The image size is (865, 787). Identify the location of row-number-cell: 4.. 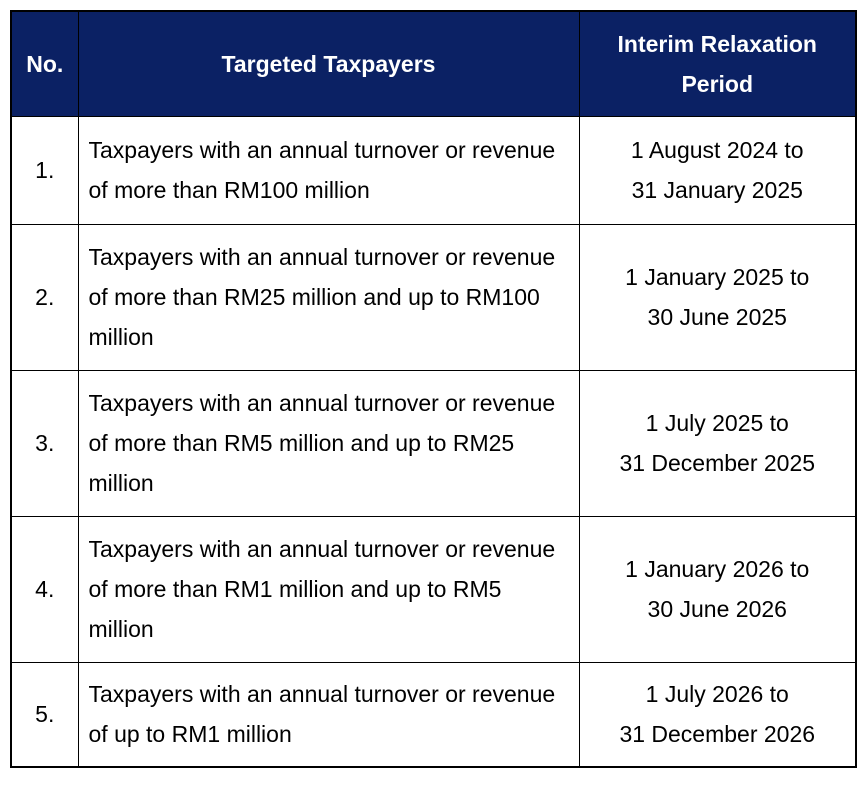
(44, 589).